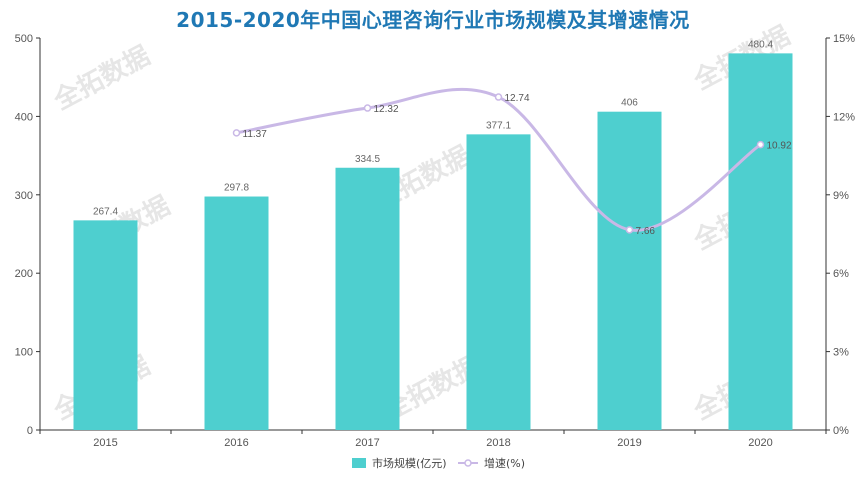 This screenshot has height=487, width=866. Describe the element at coordinates (844, 117) in the screenshot. I see `y-right-tick-label: 12%` at that location.